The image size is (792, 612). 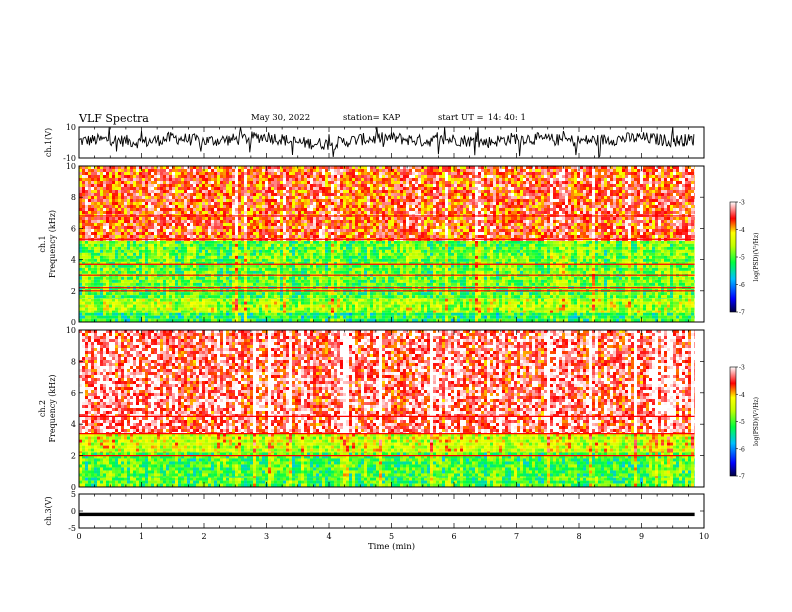 I want to click on ch1-spectrogram-ytick-label: 0, so click(x=73, y=322).